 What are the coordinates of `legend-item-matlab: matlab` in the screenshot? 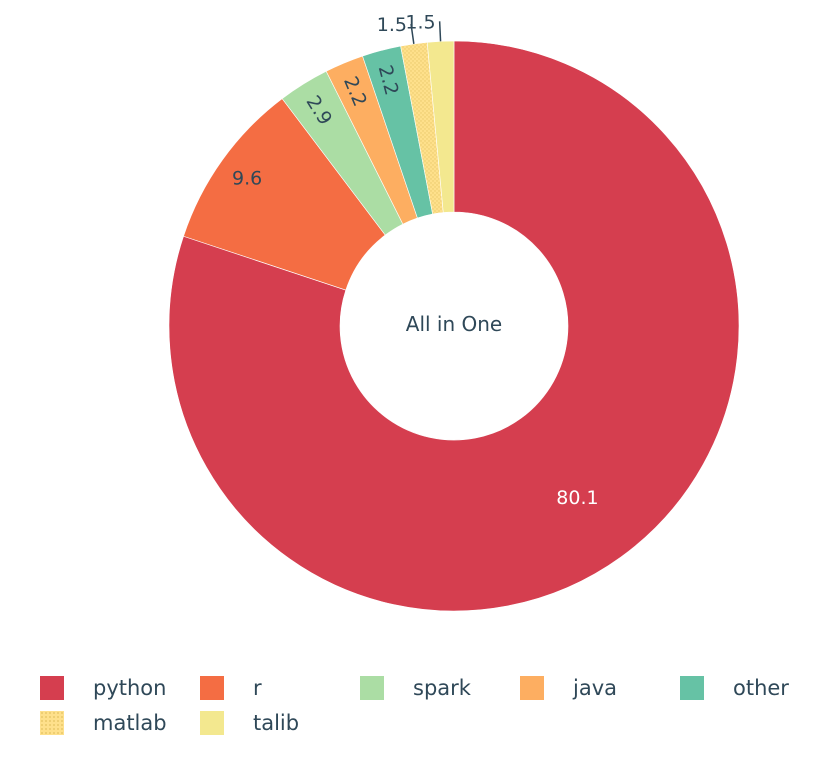 It's located at (120, 723).